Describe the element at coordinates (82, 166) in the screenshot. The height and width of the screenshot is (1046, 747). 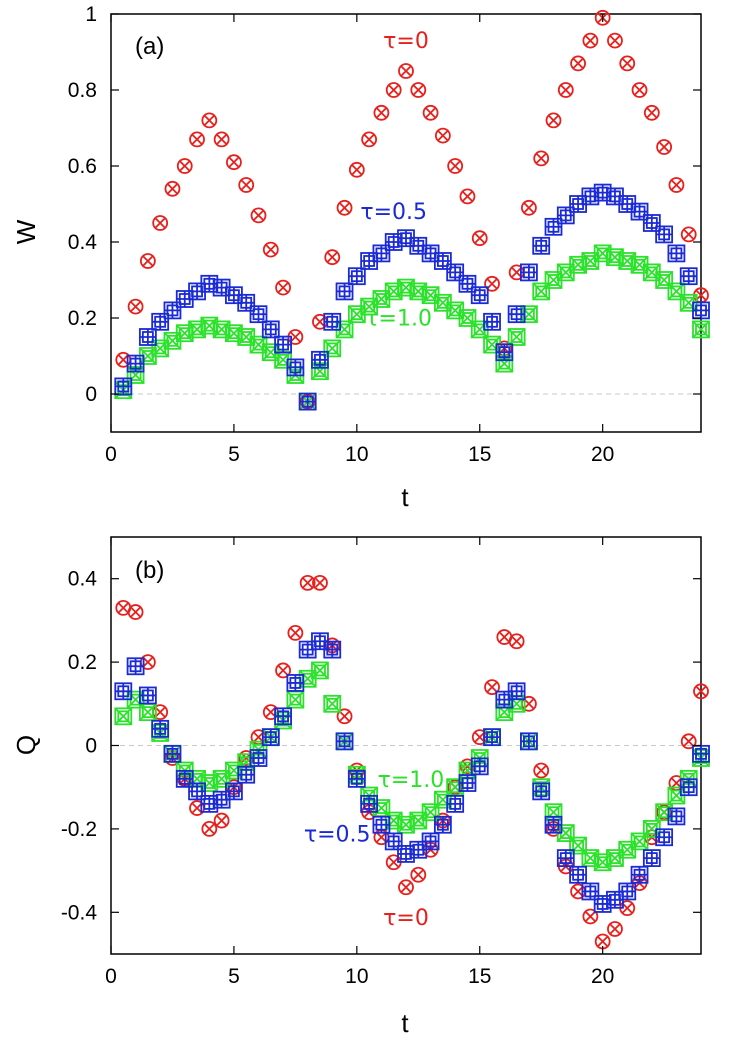
I see `y-tick-label: 0.6` at that location.